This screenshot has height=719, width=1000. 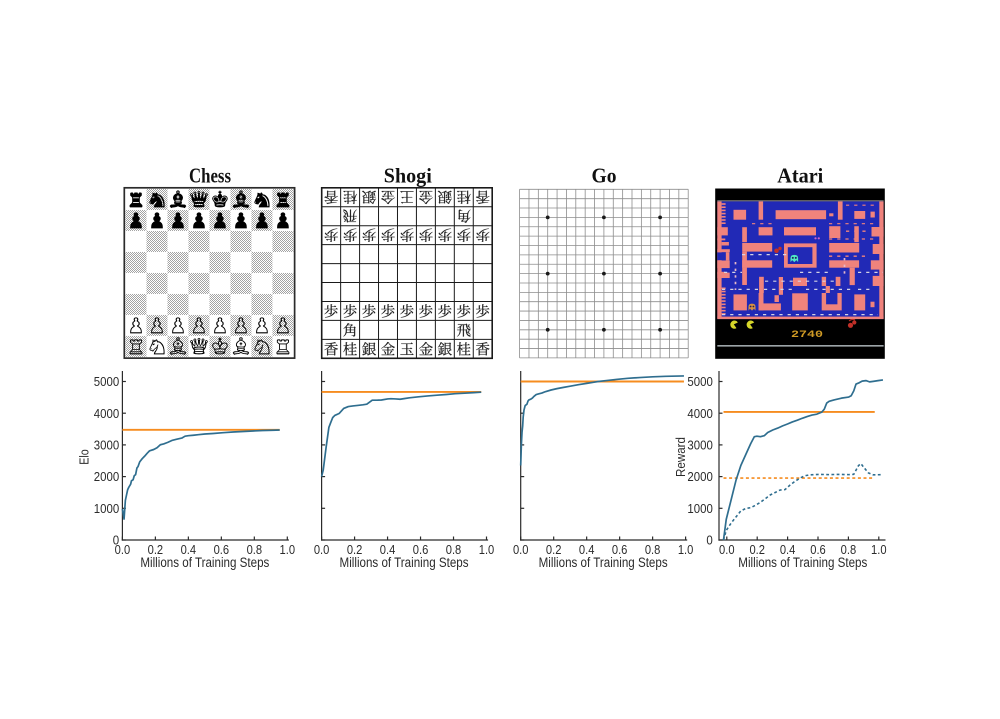 What do you see at coordinates (210, 176) in the screenshot?
I see `svg-text: Chess` at bounding box center [210, 176].